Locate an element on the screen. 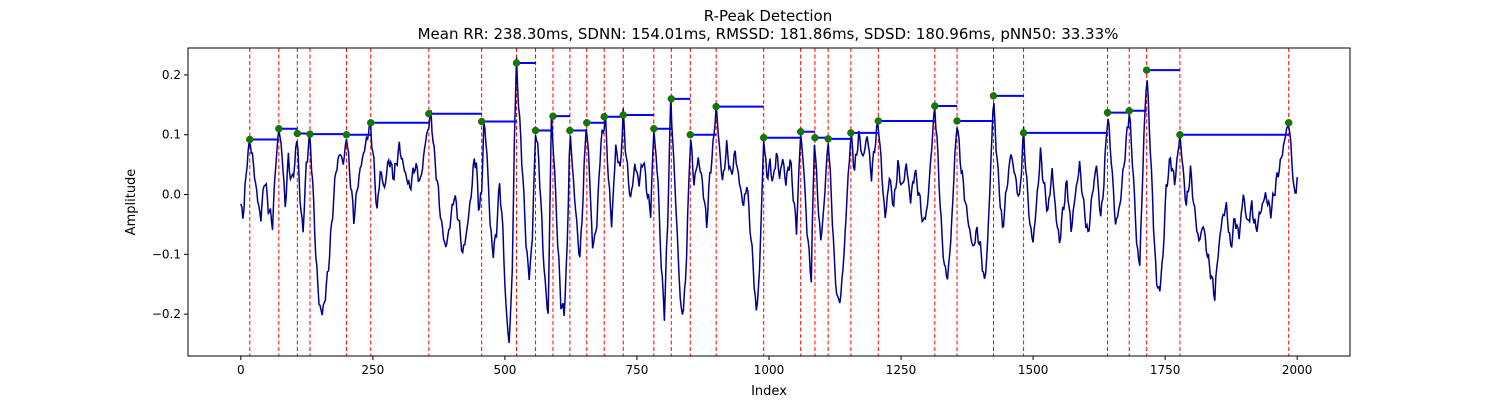 The height and width of the screenshot is (400, 1500). x-tick-label: 1500 is located at coordinates (1033, 370).